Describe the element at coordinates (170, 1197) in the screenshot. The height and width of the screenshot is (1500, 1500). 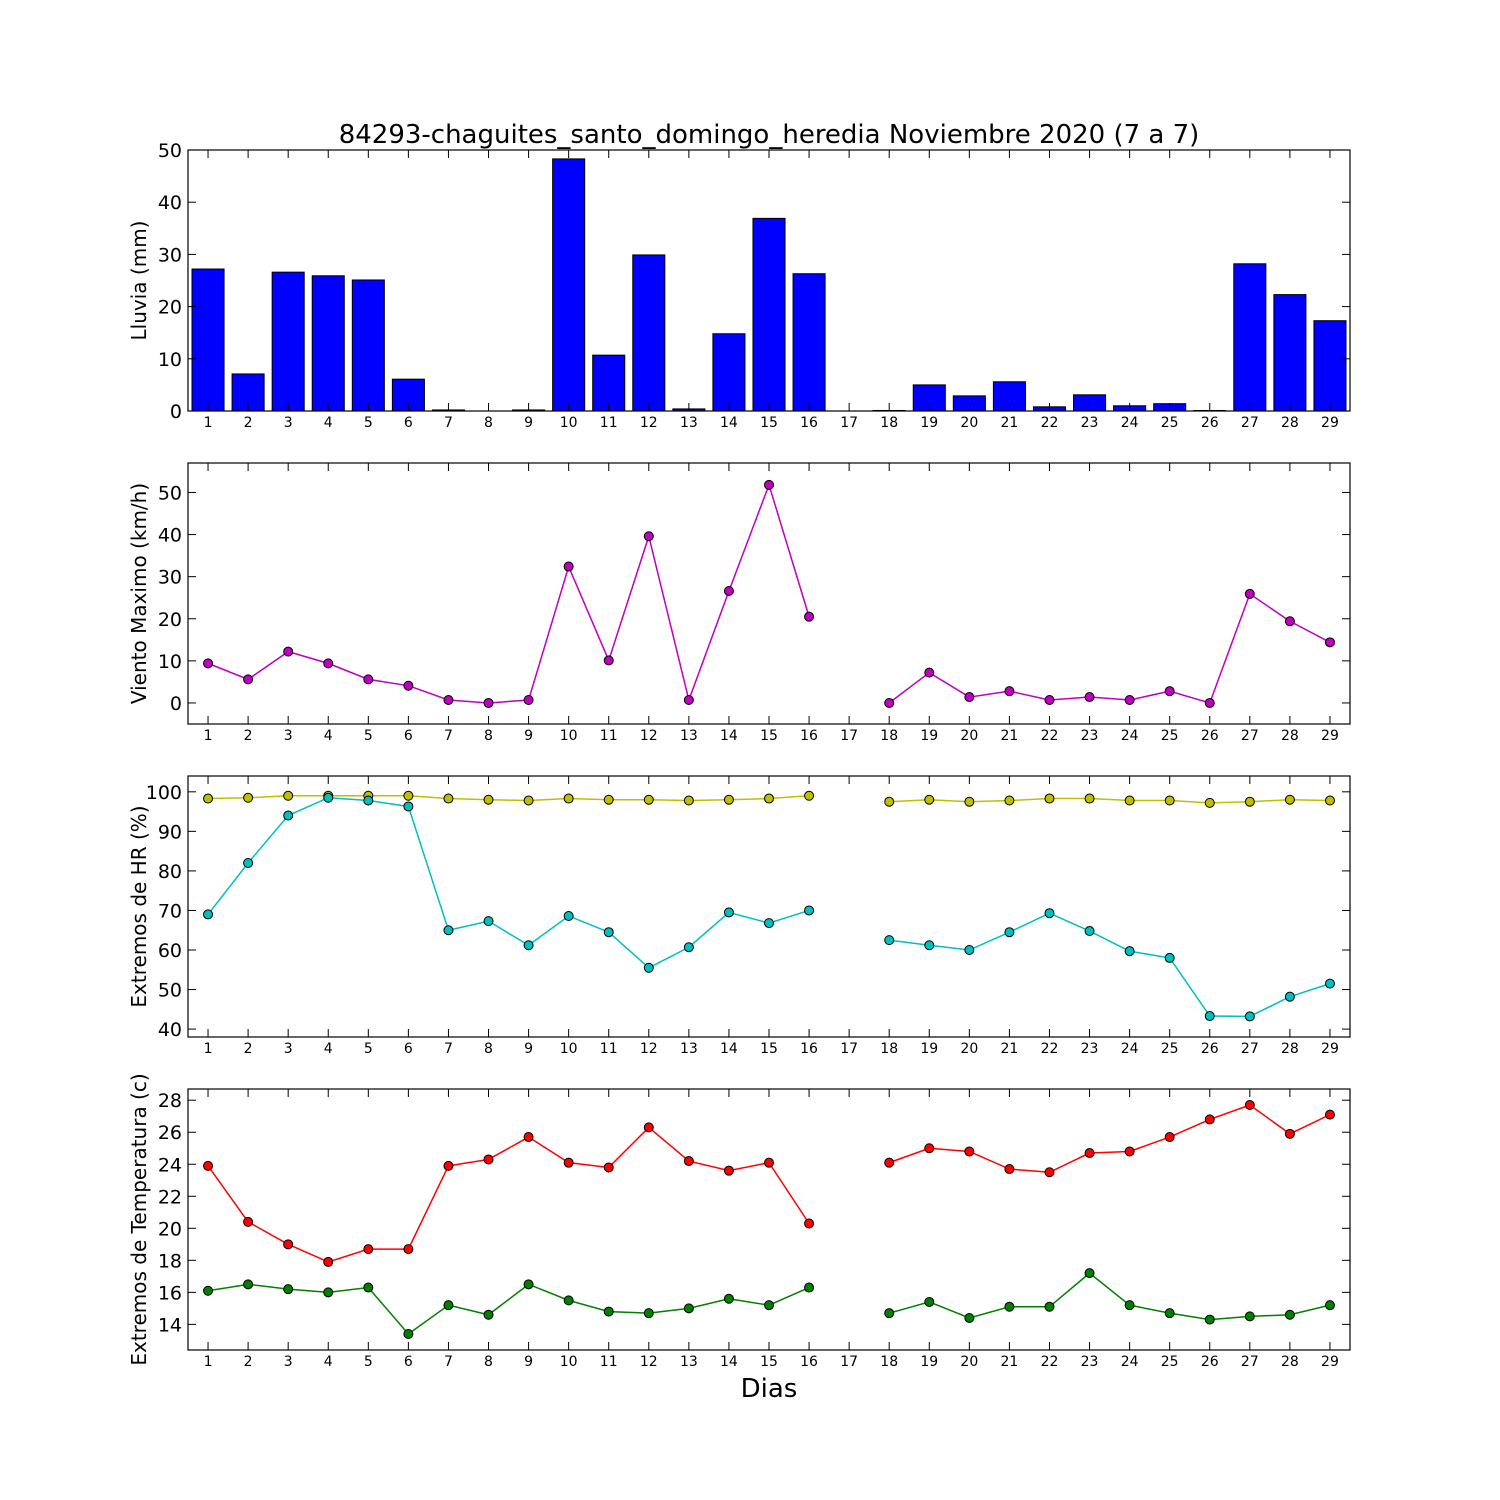
I see `temperature-ytick-label: 22` at that location.